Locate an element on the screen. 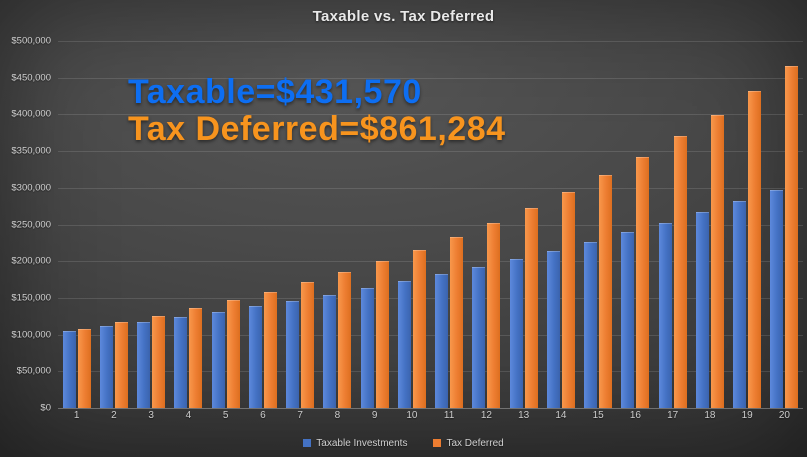 The height and width of the screenshot is (457, 807). legend-item-taxable: Taxable Investments is located at coordinates (355, 443).